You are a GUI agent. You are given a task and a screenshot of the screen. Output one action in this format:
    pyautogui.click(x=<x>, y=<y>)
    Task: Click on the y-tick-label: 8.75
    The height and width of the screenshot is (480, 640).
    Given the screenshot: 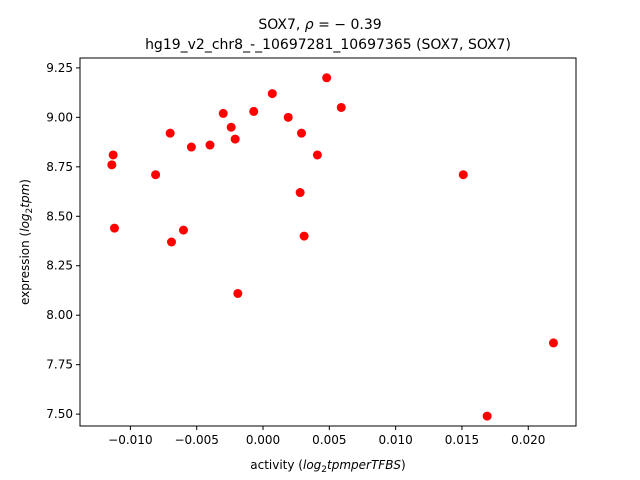 What is the action you would take?
    pyautogui.click(x=59, y=167)
    